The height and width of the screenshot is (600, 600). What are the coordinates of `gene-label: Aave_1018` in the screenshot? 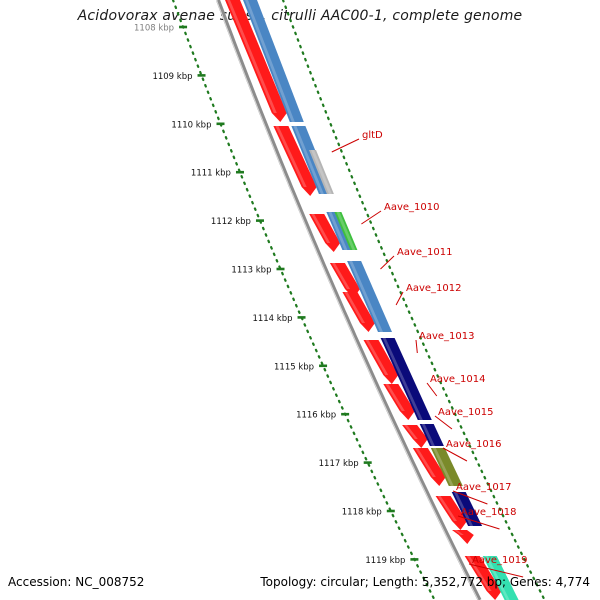 It's located at (489, 512).